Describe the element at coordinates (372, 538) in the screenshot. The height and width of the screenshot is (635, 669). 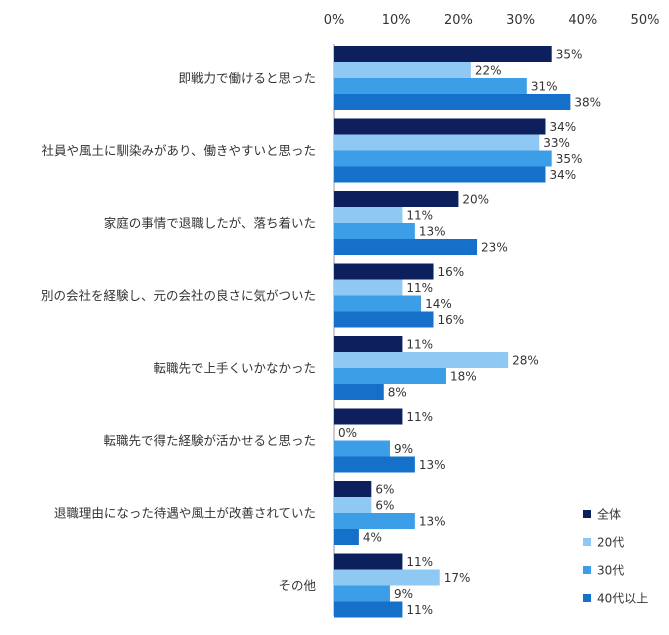
I see `data-label: 4%` at that location.